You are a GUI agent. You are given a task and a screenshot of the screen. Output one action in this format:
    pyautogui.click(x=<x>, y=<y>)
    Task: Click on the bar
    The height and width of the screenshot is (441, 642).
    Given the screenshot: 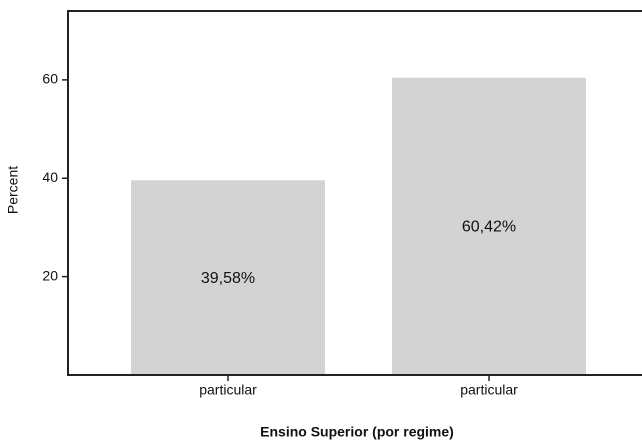 What is the action you would take?
    pyautogui.click(x=228, y=277)
    